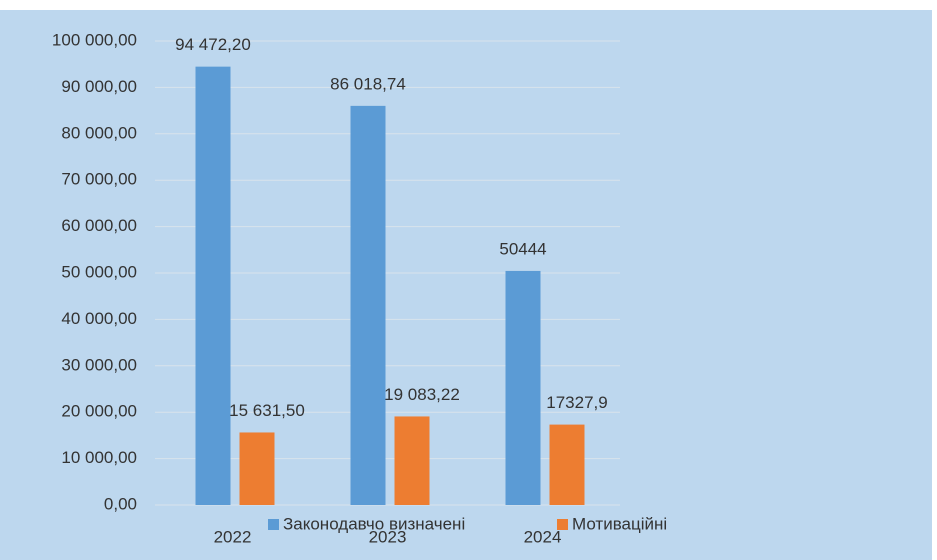  What do you see at coordinates (99, 179) in the screenshot?
I see `y-tick-label: 70 000,00` at bounding box center [99, 179].